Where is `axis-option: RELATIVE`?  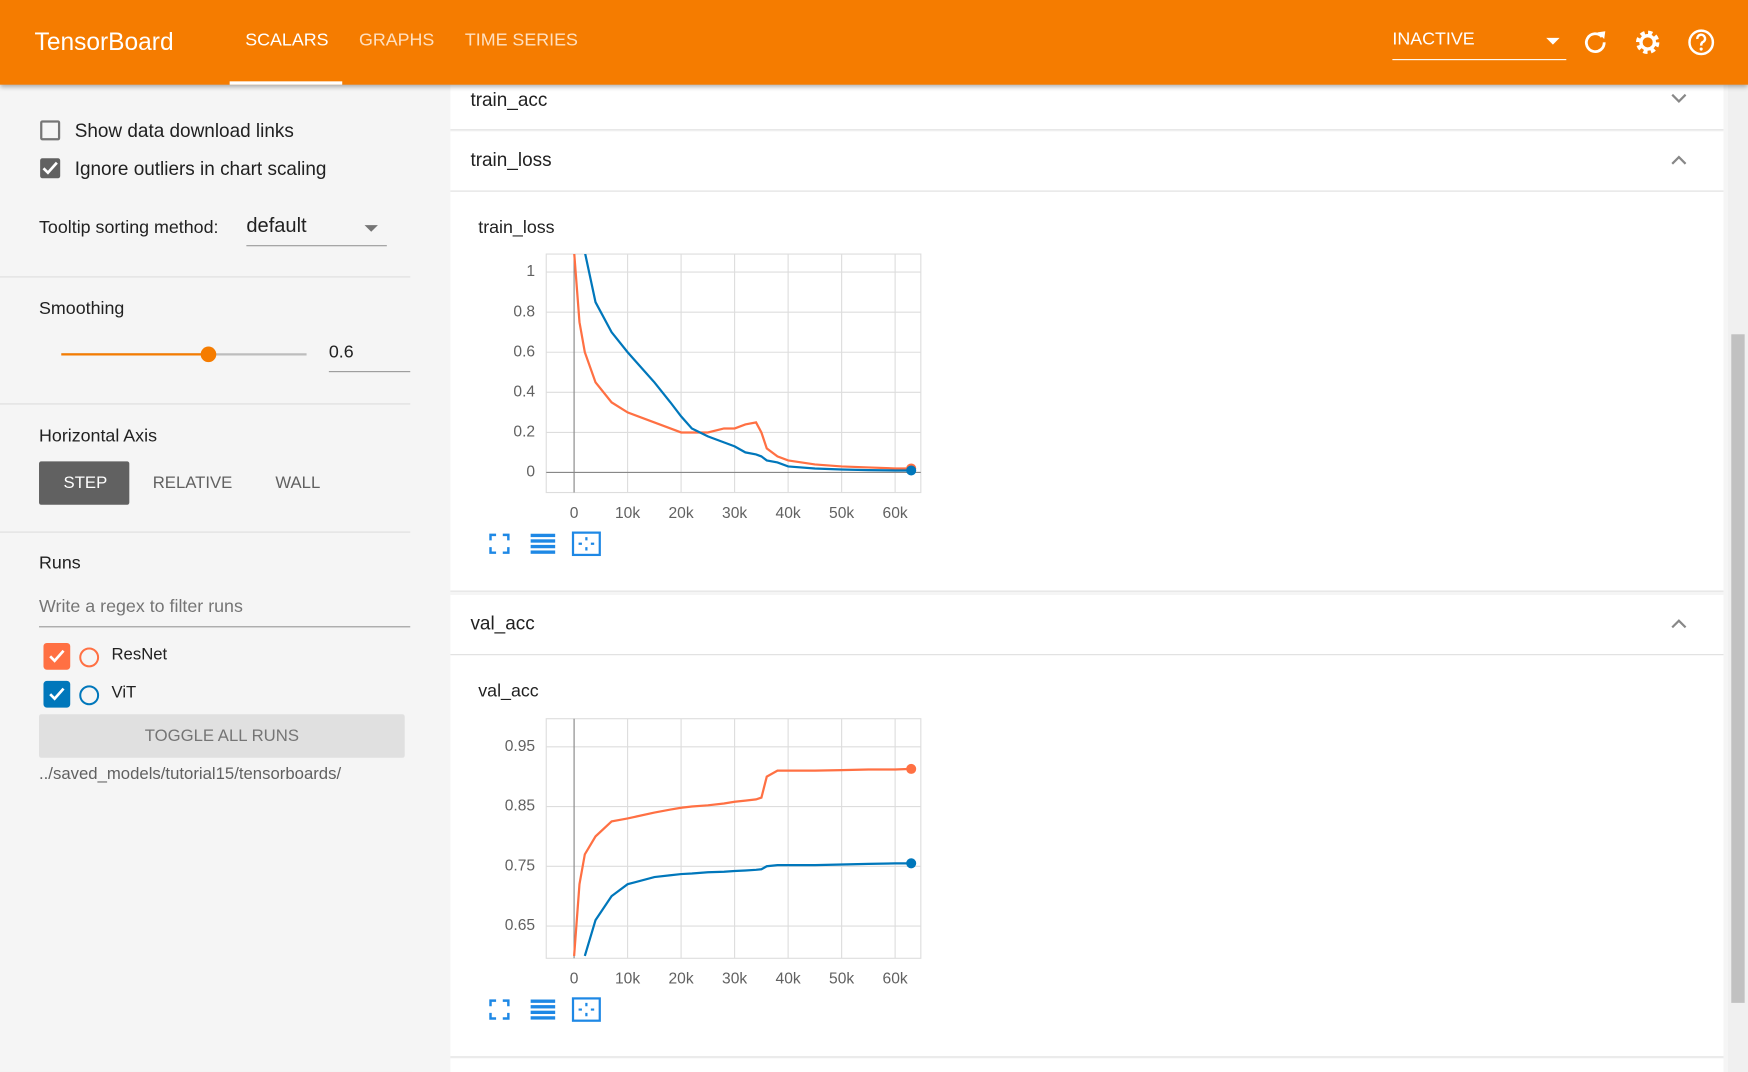
axis-option: RELATIVE is located at coordinates (192, 483).